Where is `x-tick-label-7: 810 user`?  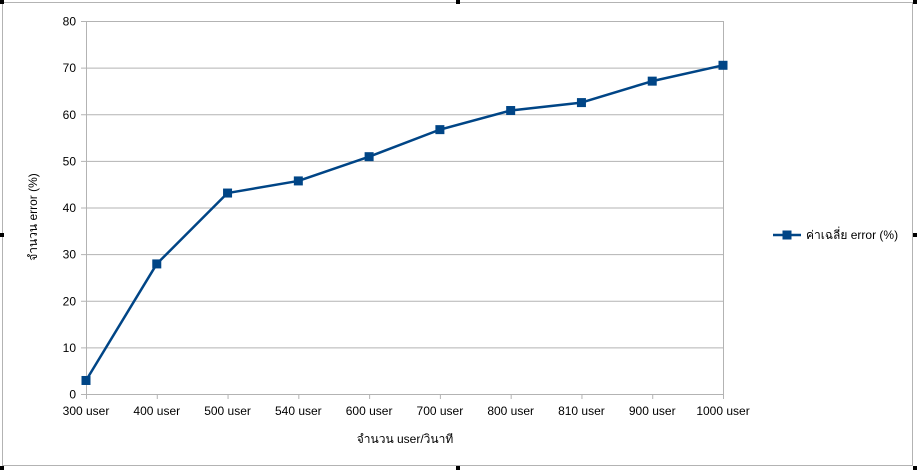 x-tick-label-7: 810 user is located at coordinates (581, 411).